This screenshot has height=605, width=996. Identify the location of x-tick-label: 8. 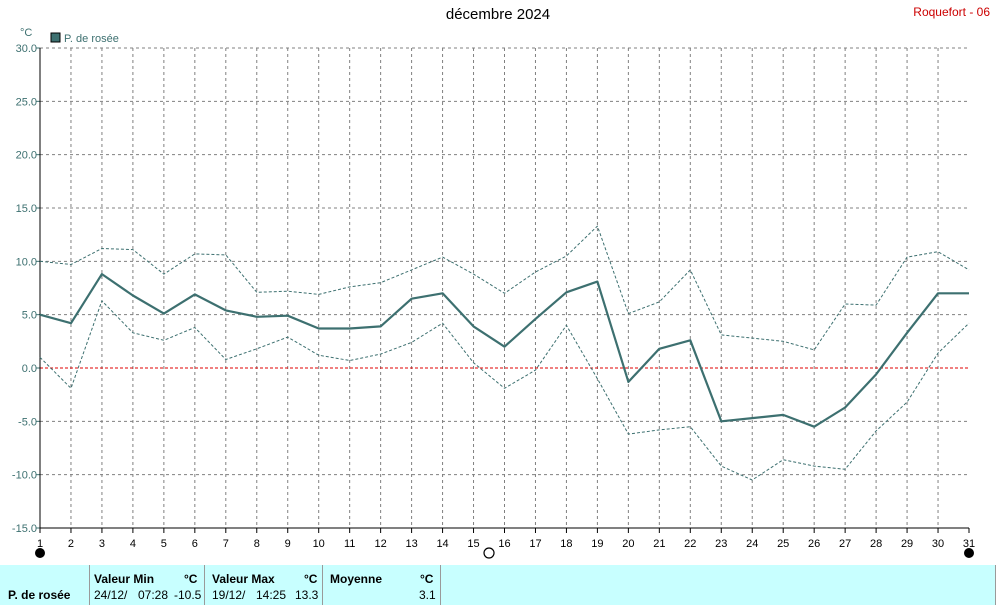
(257, 544).